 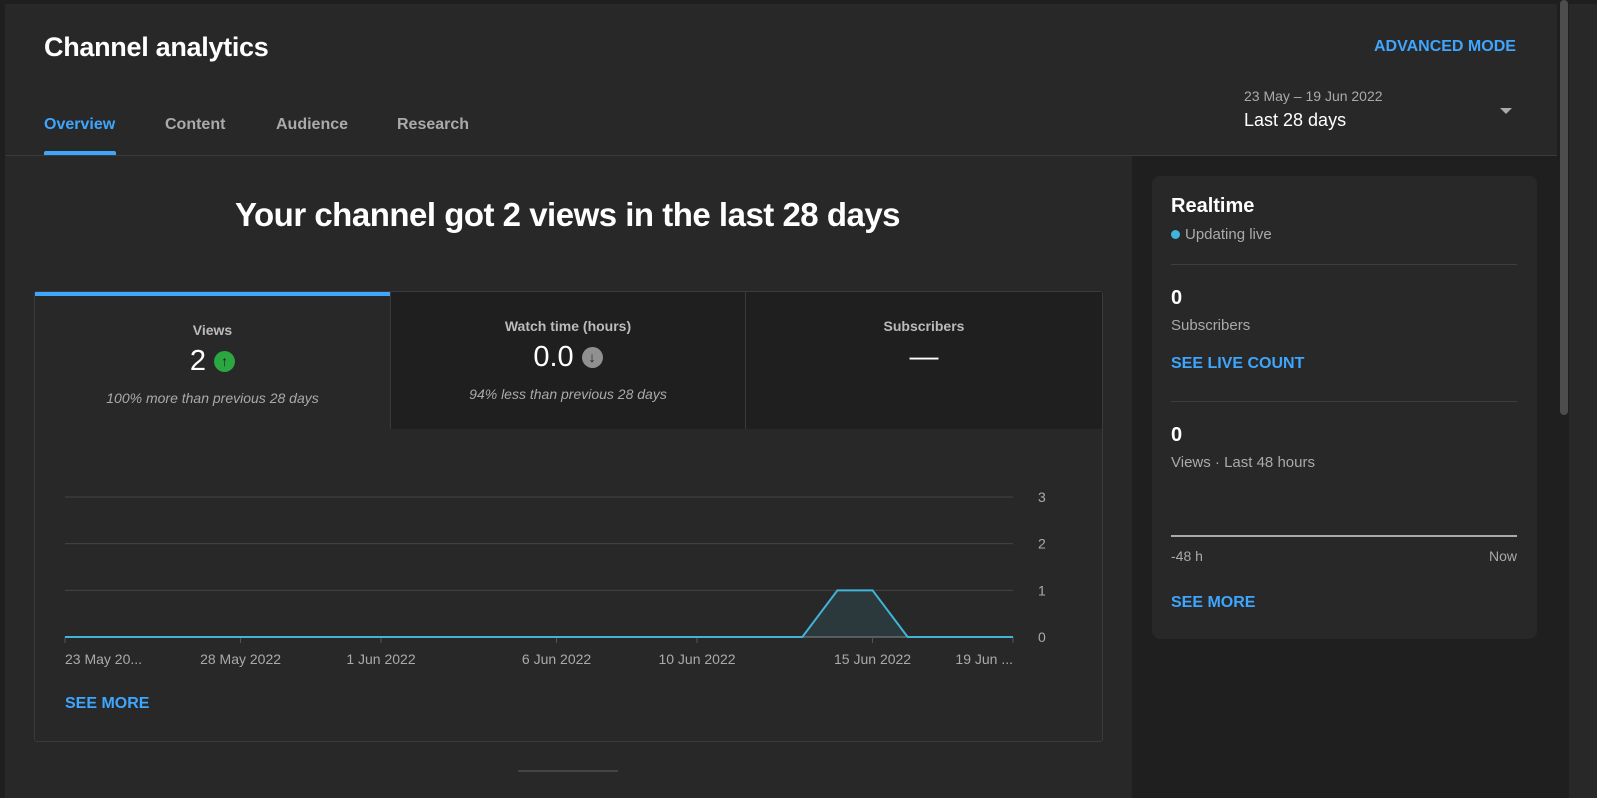 I want to click on tab-research: Research, so click(x=433, y=124).